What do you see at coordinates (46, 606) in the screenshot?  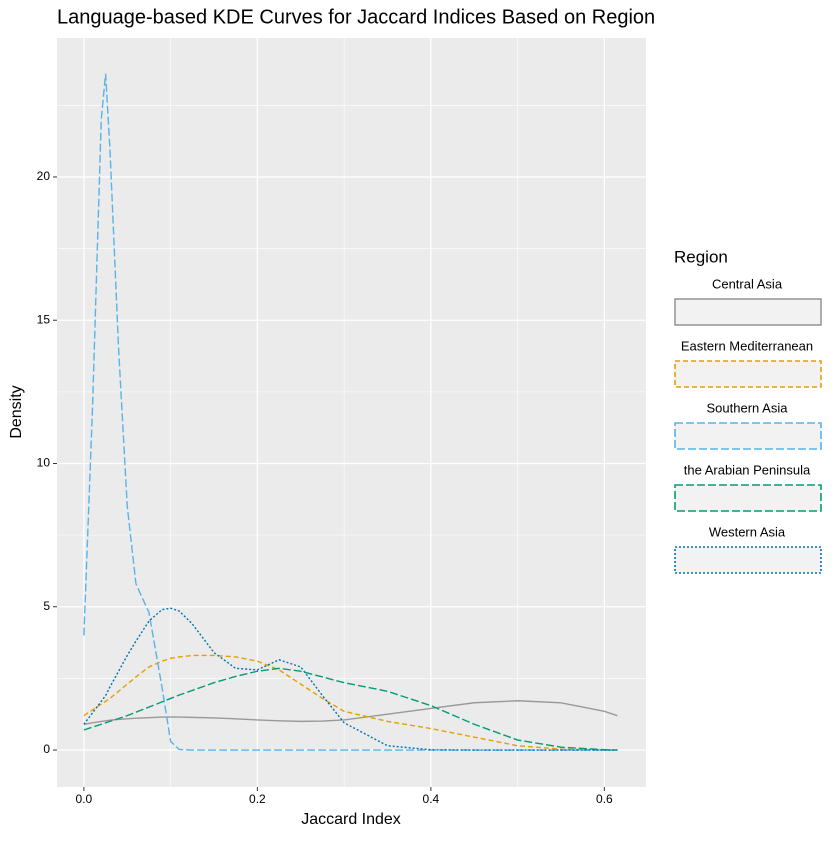 I see `y-tick-label: 5` at bounding box center [46, 606].